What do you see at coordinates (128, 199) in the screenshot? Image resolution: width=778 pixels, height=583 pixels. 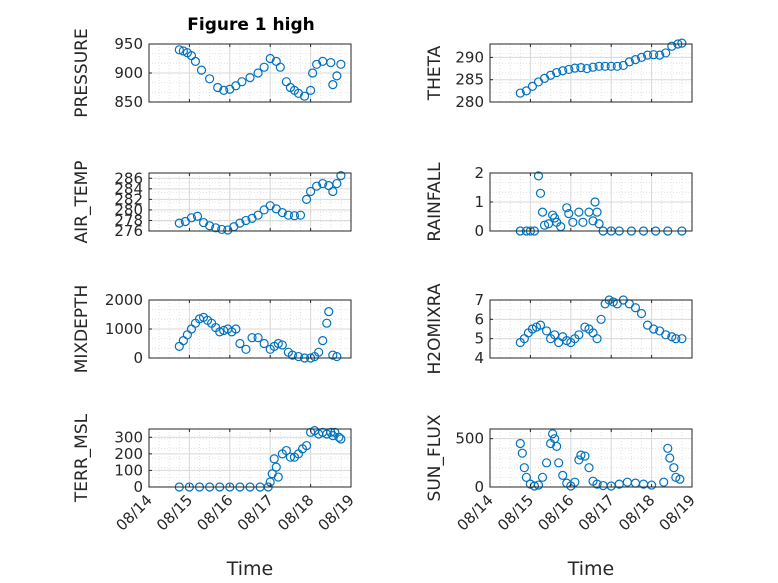 I see `y-tick-label: 282` at bounding box center [128, 199].